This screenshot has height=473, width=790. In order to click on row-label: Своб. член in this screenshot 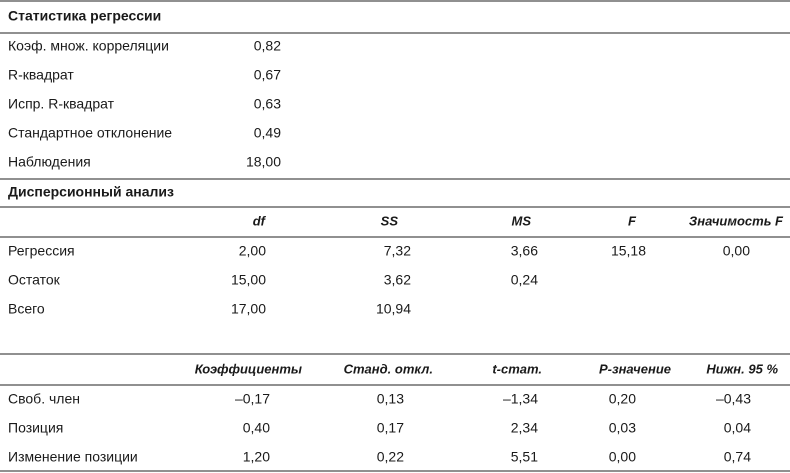, I will do `click(44, 399)`.